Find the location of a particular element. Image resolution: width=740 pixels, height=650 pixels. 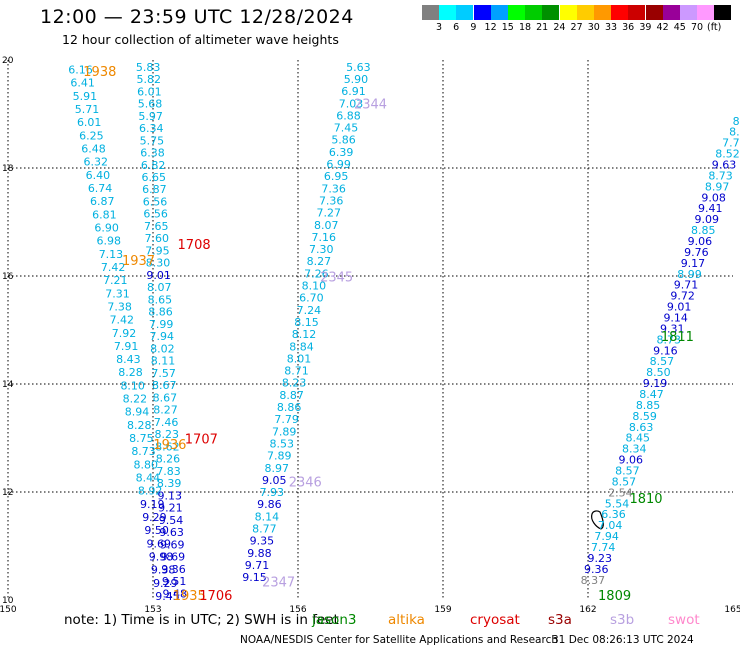

wave-height-value: 8.27 is located at coordinates (319, 261).